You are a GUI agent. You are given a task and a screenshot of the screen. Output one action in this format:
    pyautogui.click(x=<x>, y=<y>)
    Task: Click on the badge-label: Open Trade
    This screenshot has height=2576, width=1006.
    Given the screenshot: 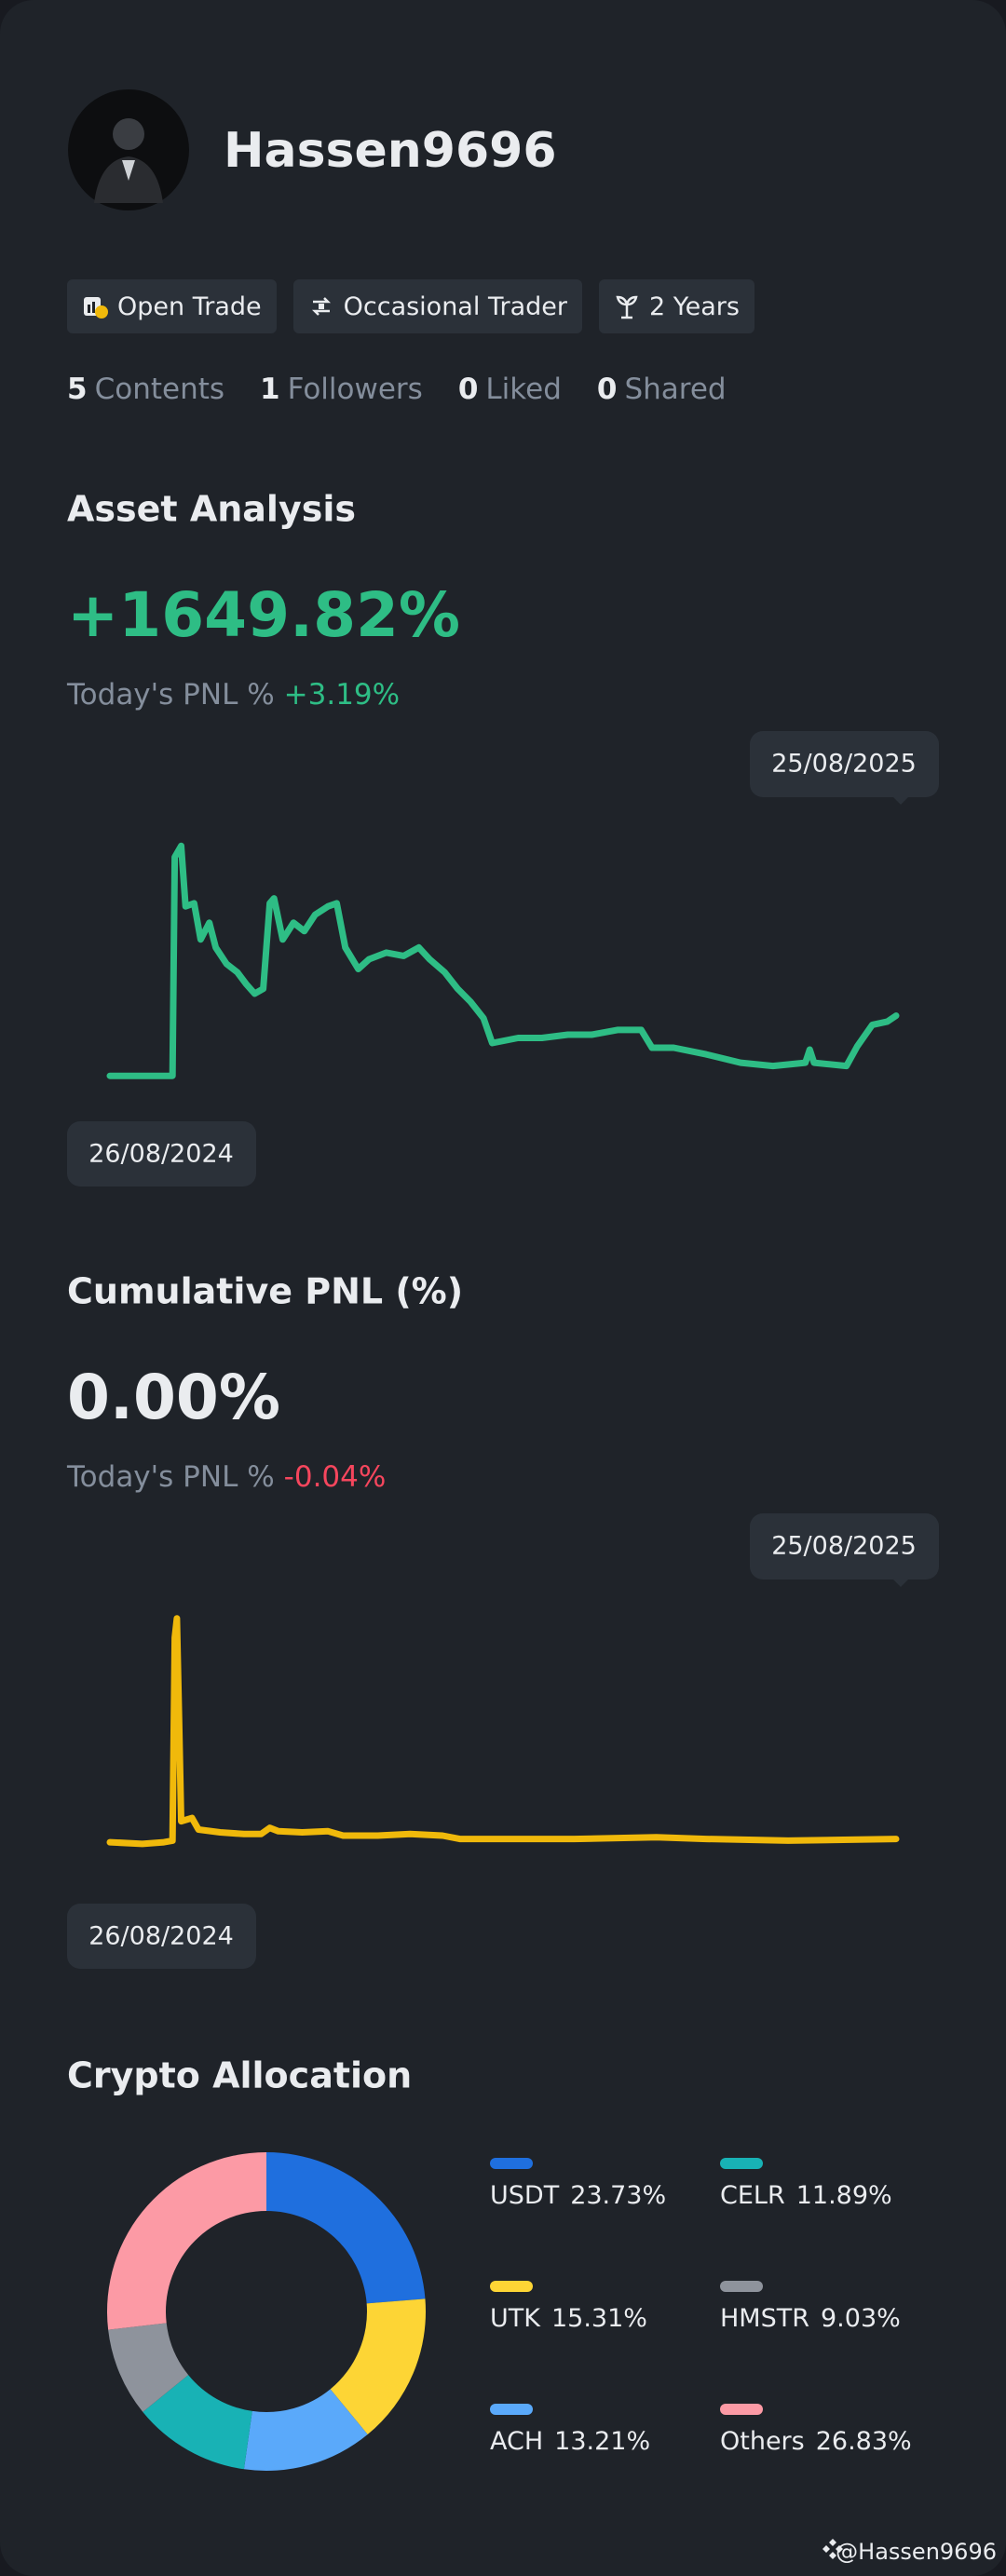 What is the action you would take?
    pyautogui.click(x=189, y=306)
    